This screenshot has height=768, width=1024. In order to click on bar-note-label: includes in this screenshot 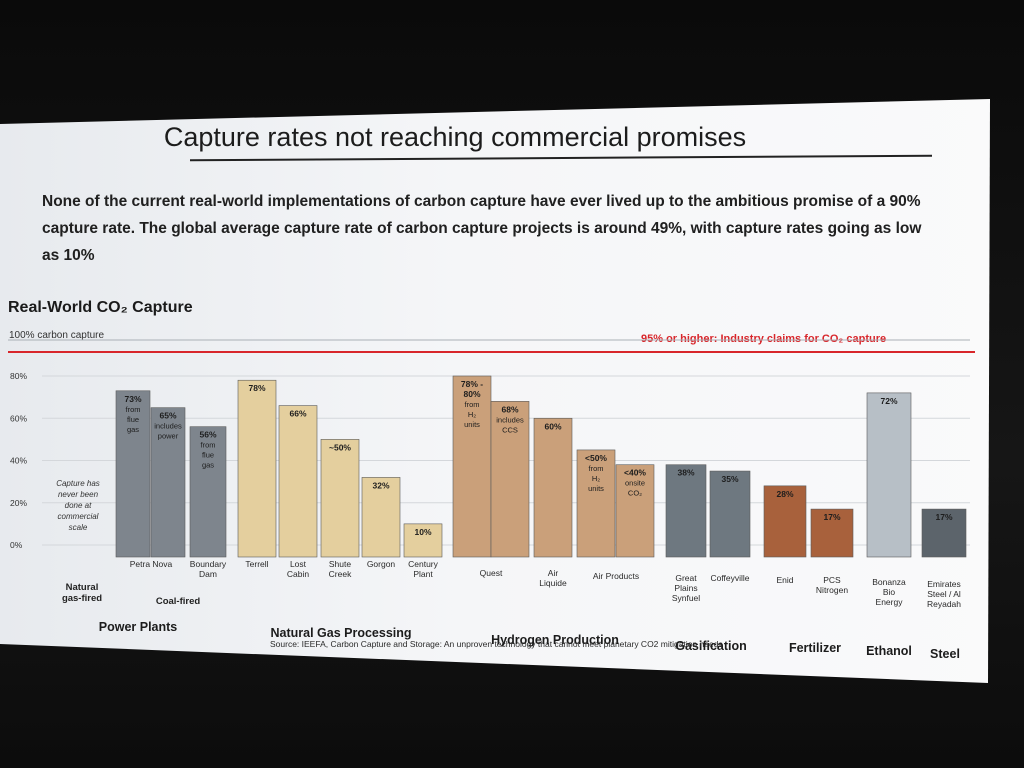, I will do `click(510, 419)`.